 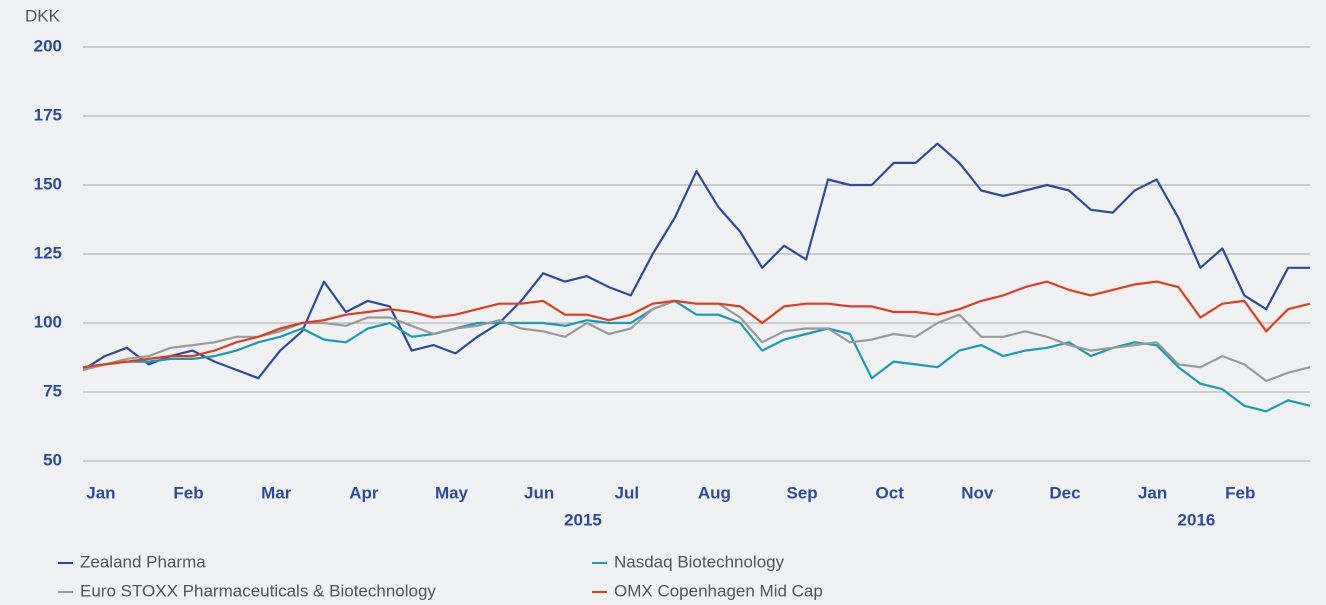 What do you see at coordinates (626, 492) in the screenshot?
I see `x-tick-label: Jul` at bounding box center [626, 492].